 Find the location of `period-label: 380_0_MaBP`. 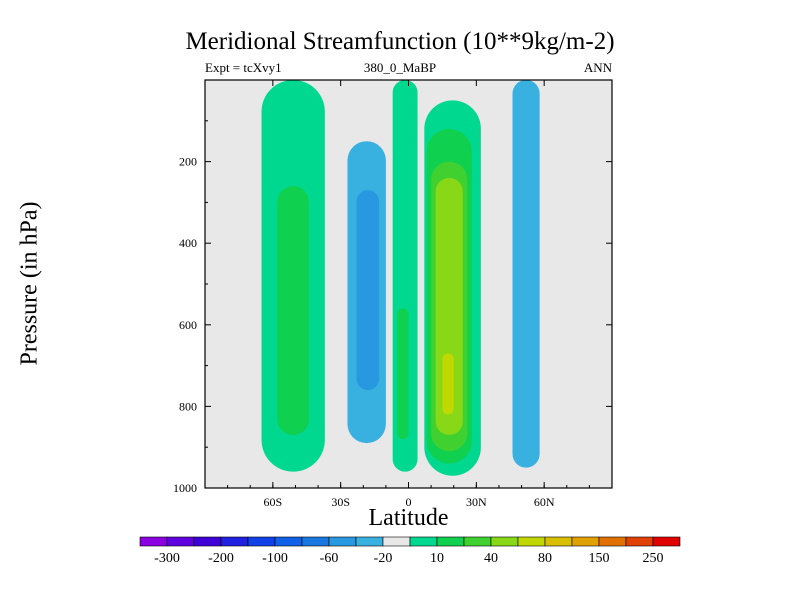

period-label: 380_0_MaBP is located at coordinates (400, 67).